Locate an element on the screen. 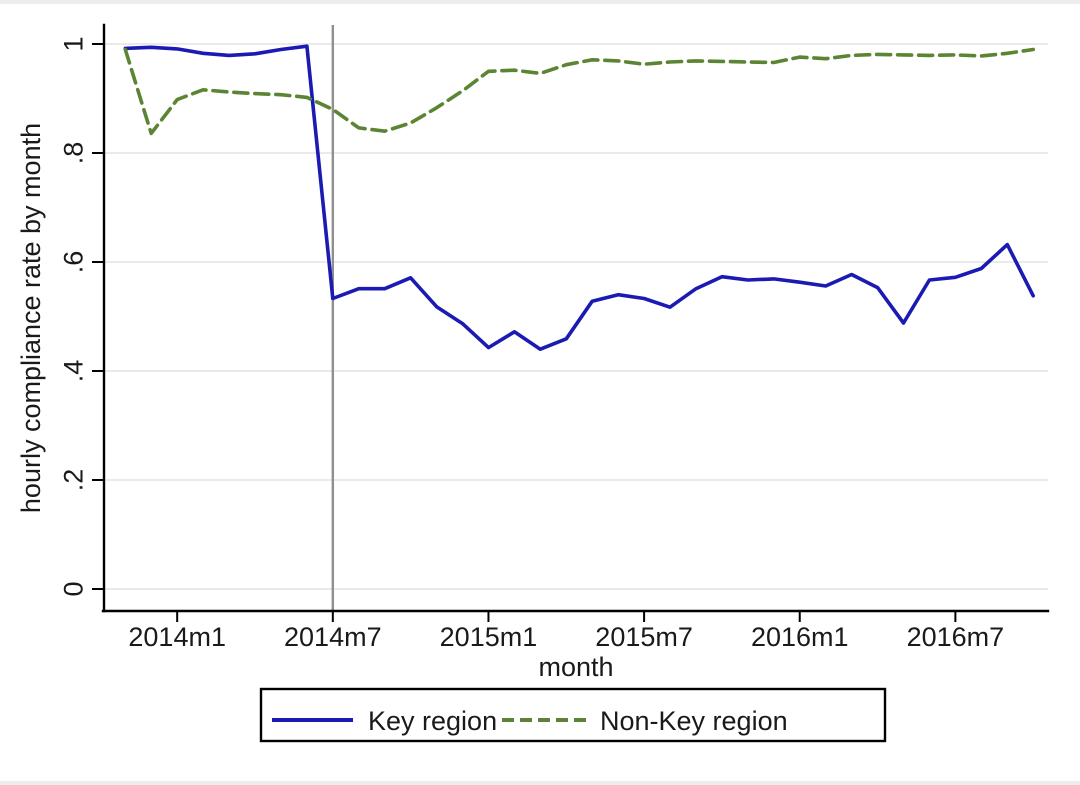 This screenshot has width=1080, height=785. y-tick-label: 0 is located at coordinates (73, 588).